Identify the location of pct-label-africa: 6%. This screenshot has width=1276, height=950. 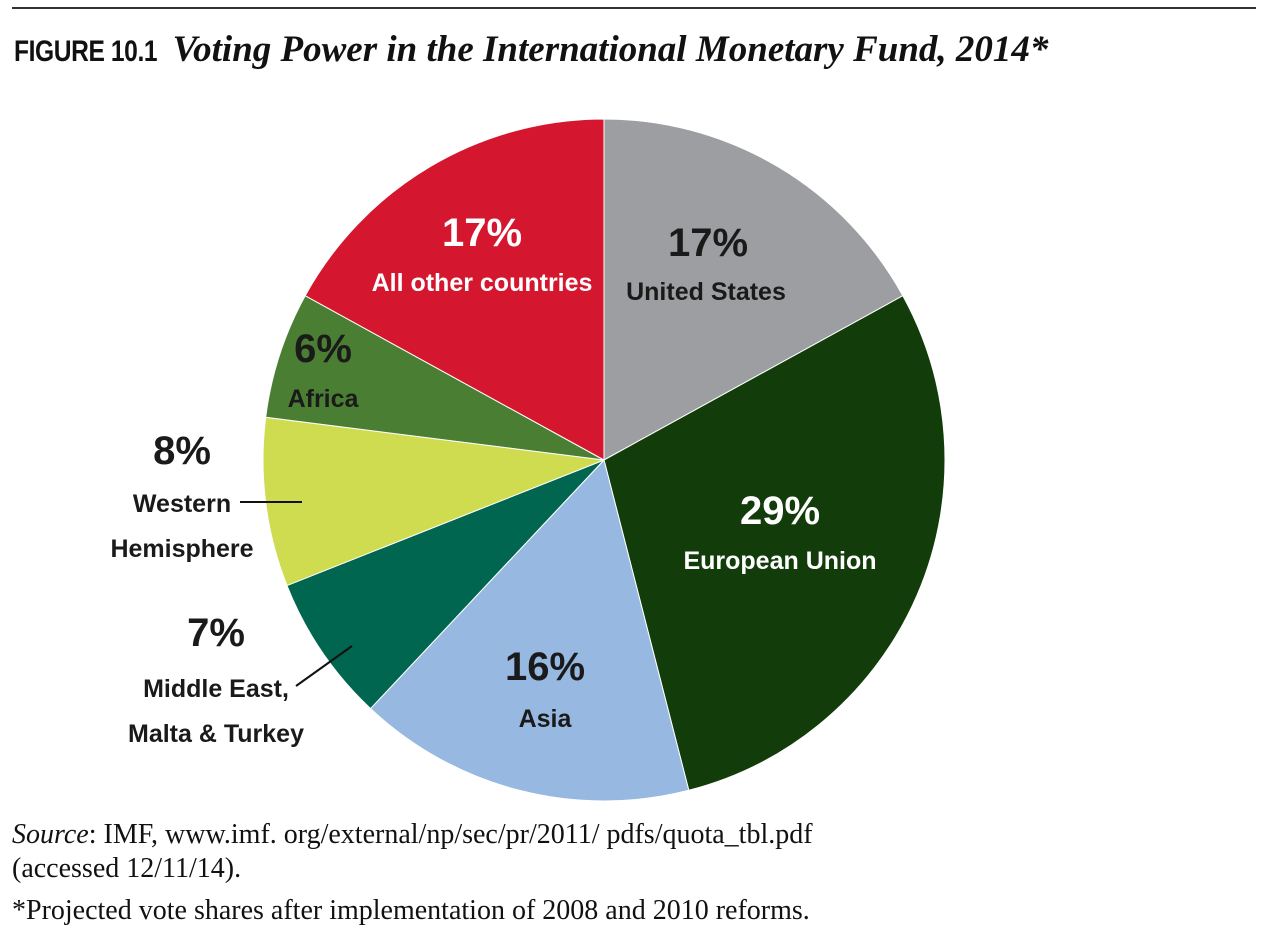
(323, 349).